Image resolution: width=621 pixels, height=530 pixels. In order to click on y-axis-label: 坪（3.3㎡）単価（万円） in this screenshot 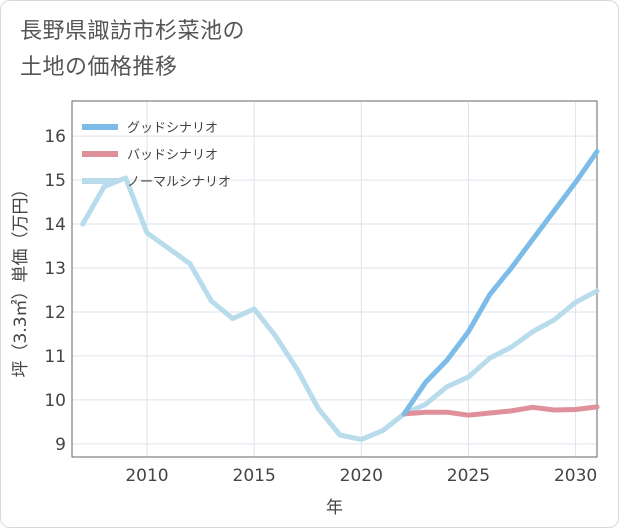, I will do `click(21, 278)`.